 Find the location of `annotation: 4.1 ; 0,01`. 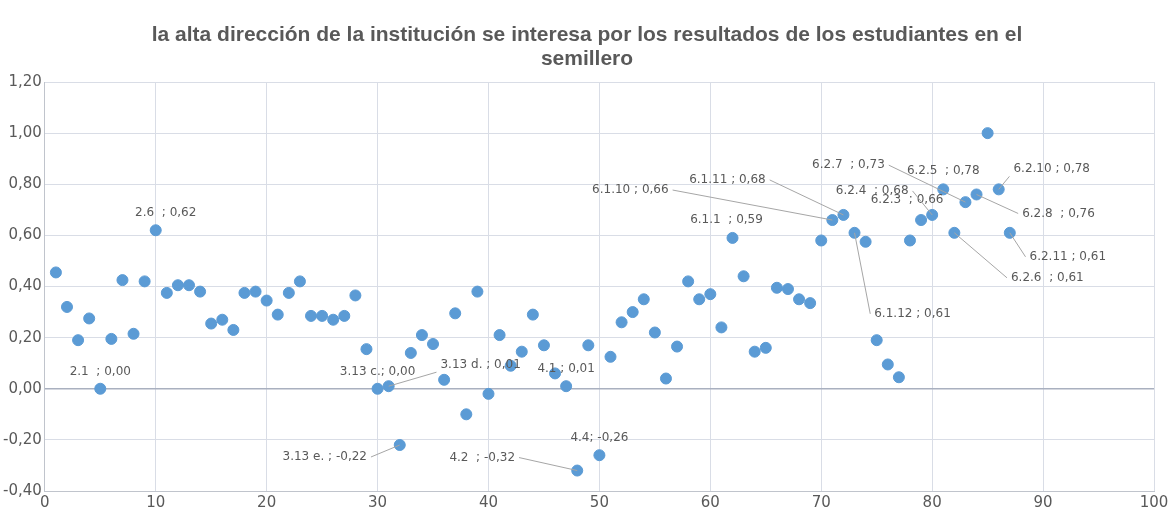

annotation: 4.1 ; 0,01 is located at coordinates (566, 368).